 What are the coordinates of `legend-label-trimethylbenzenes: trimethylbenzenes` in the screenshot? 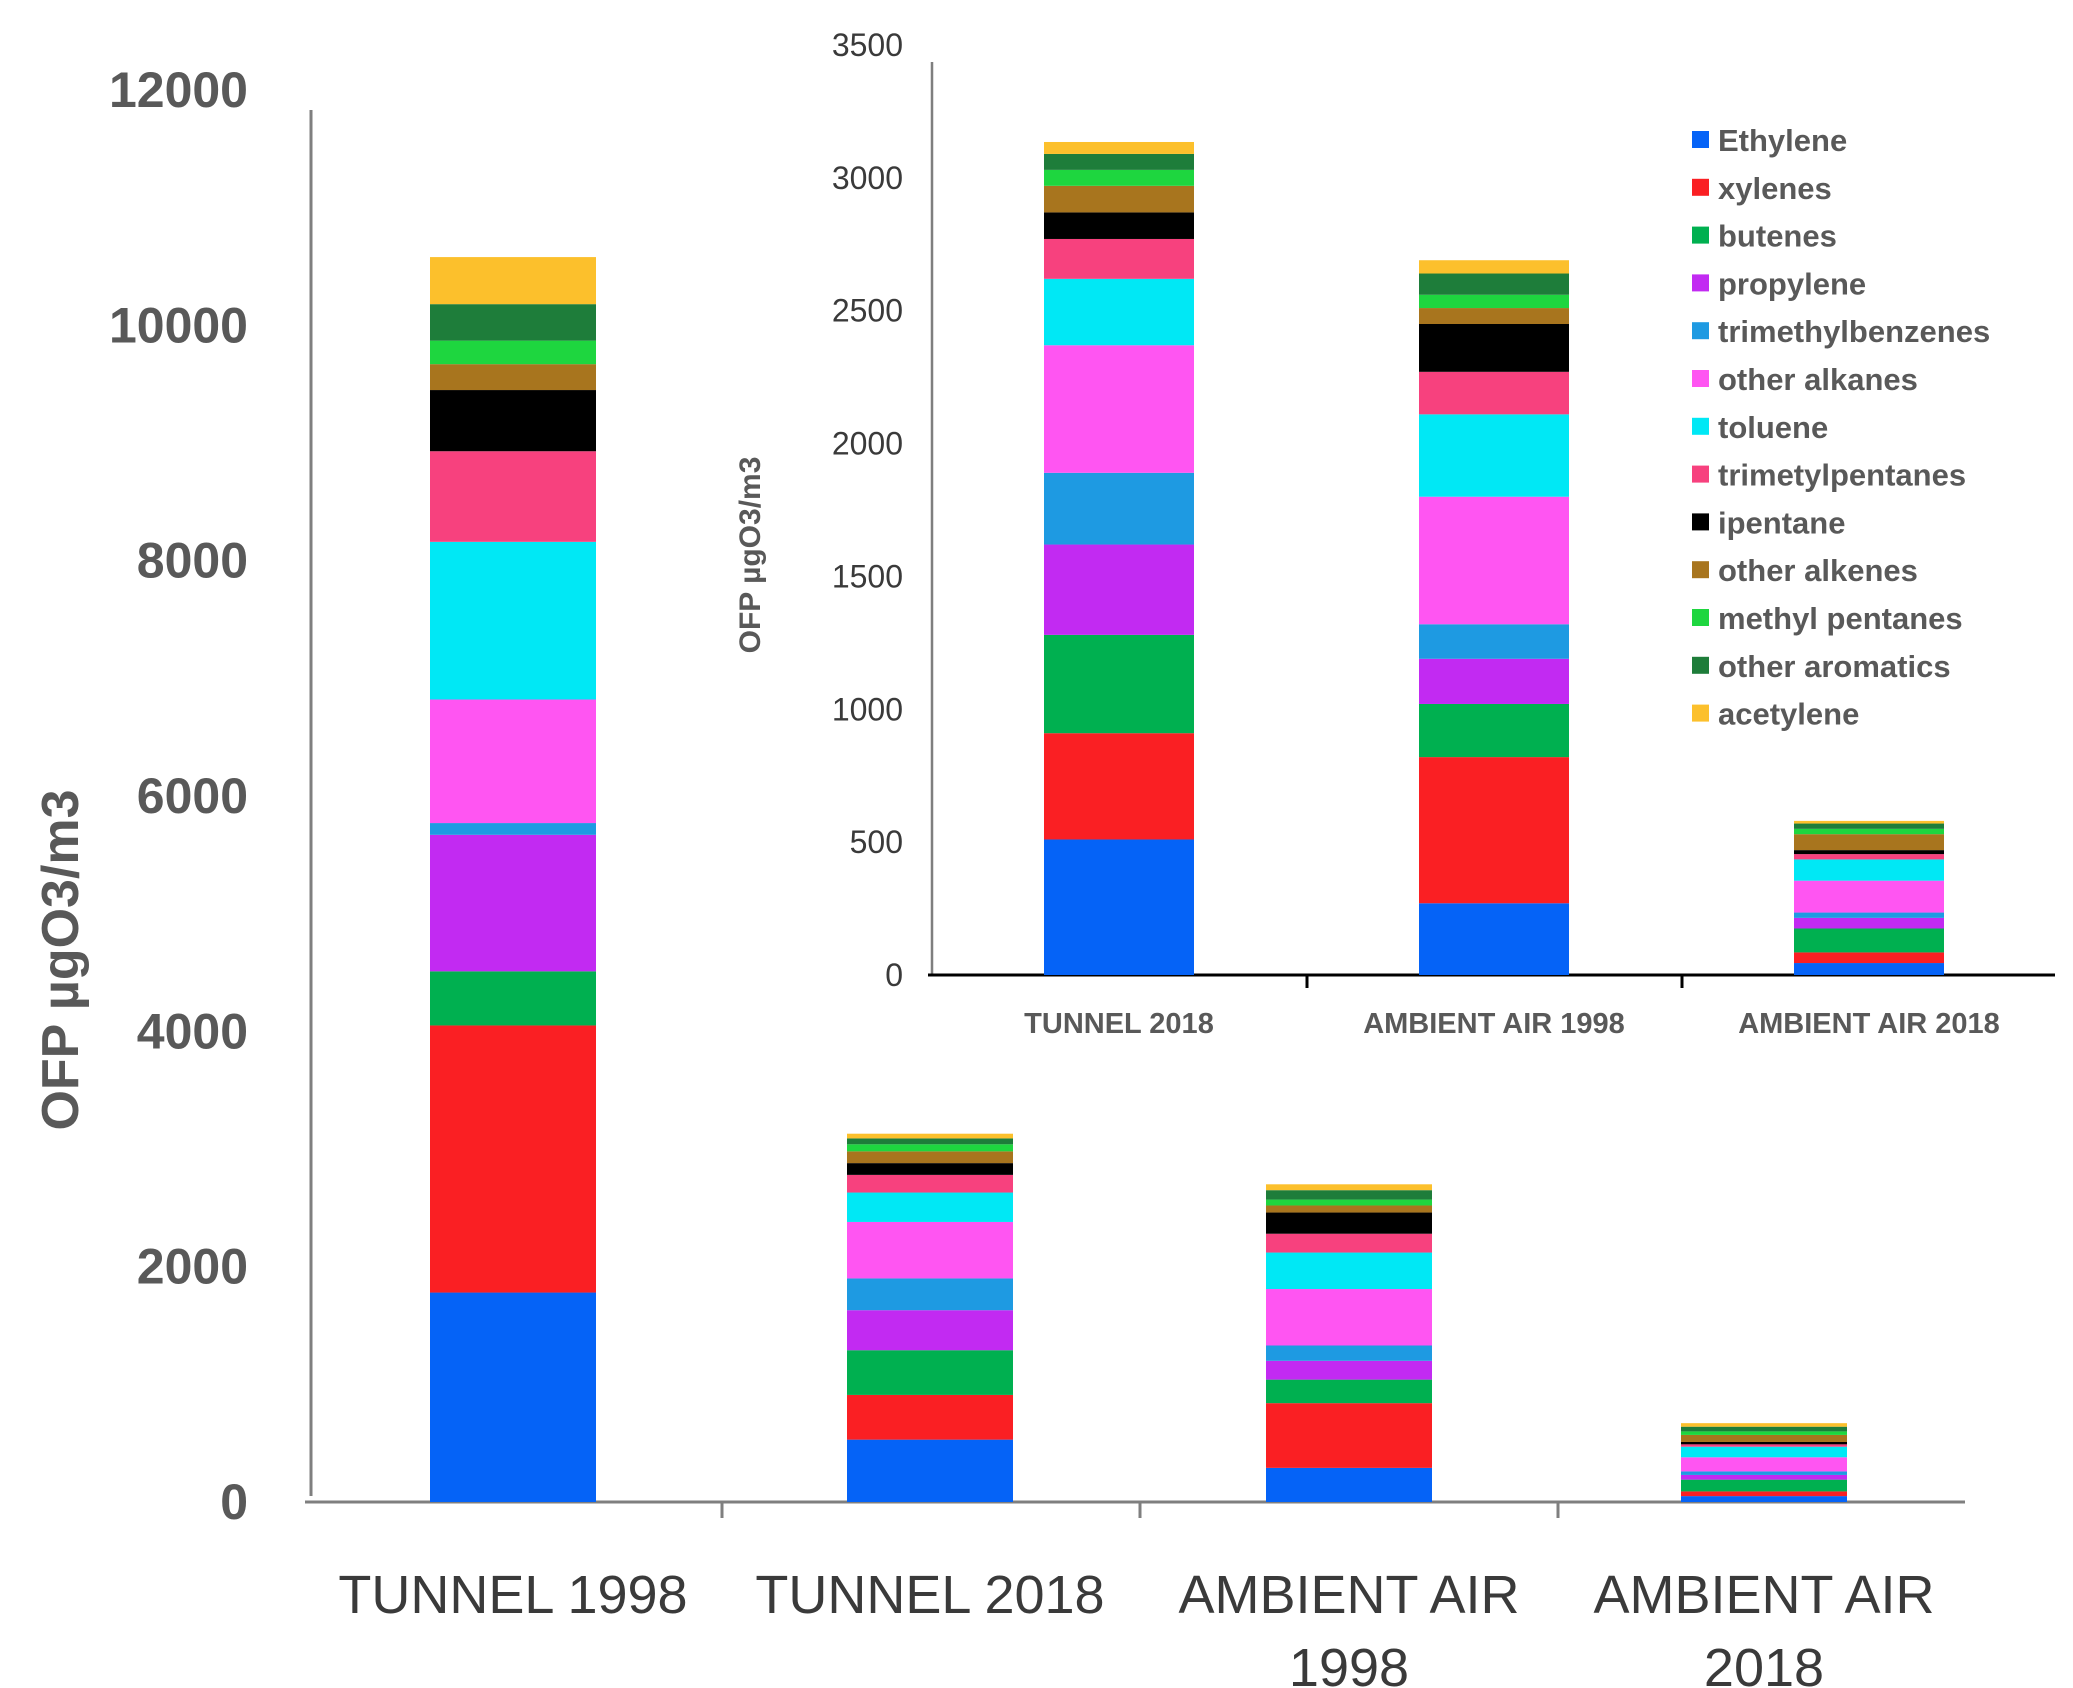 It's located at (1854, 331).